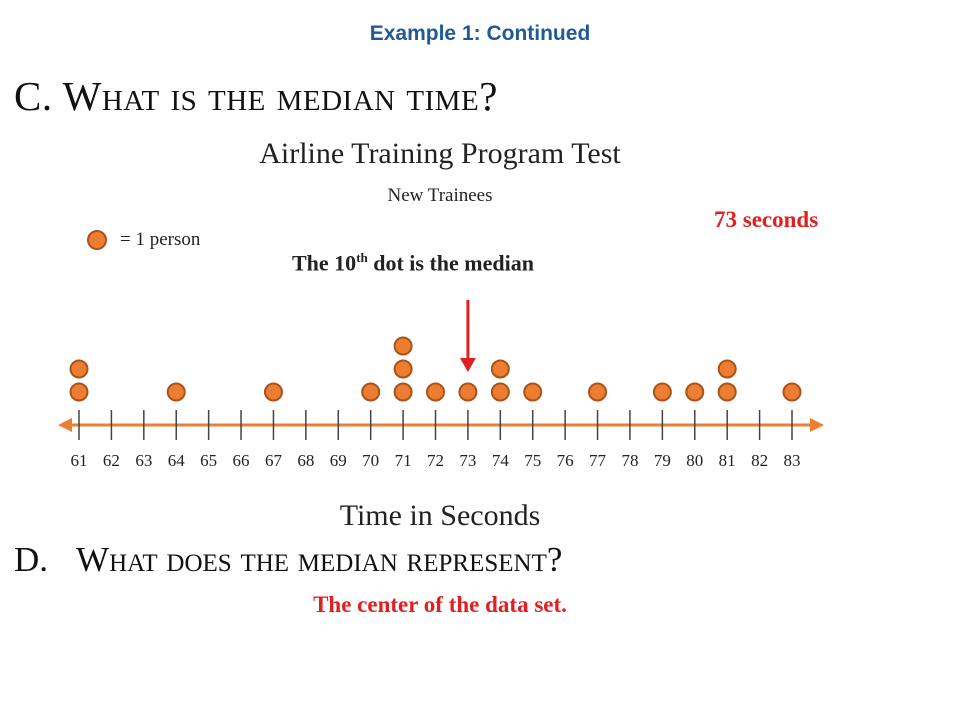 The image size is (960, 720). I want to click on question-d-text: What does the median represent?, so click(319, 559).